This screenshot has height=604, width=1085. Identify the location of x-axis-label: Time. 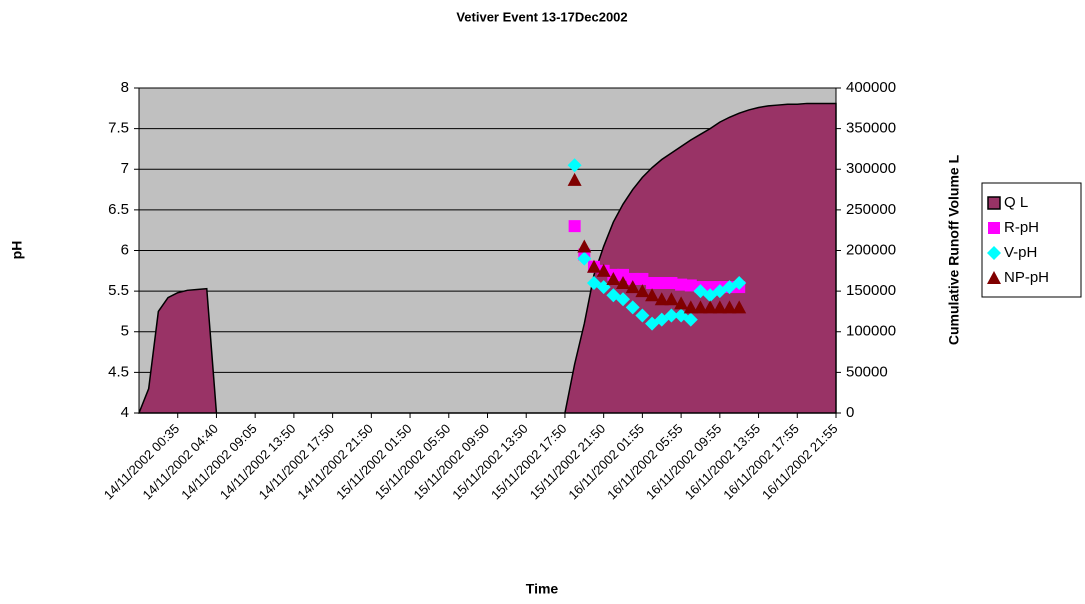
(542, 589).